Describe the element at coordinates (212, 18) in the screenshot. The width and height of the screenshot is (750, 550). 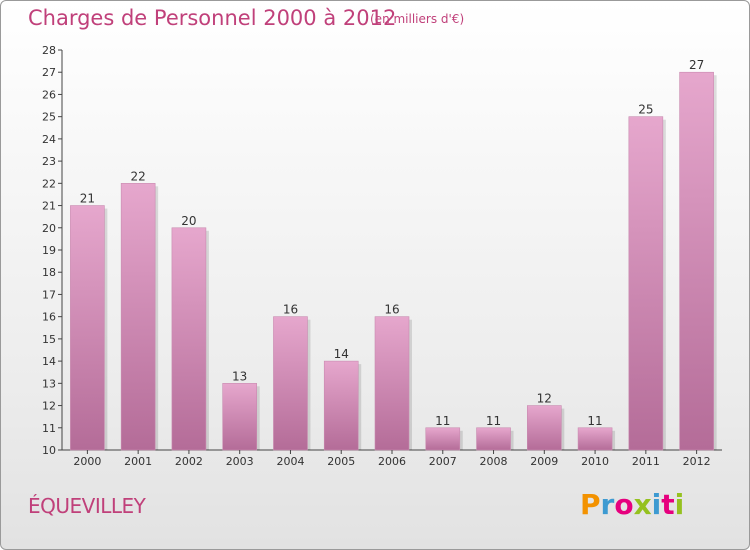
I see `chart-title: Charges de Personnel 2000 à 2012` at that location.